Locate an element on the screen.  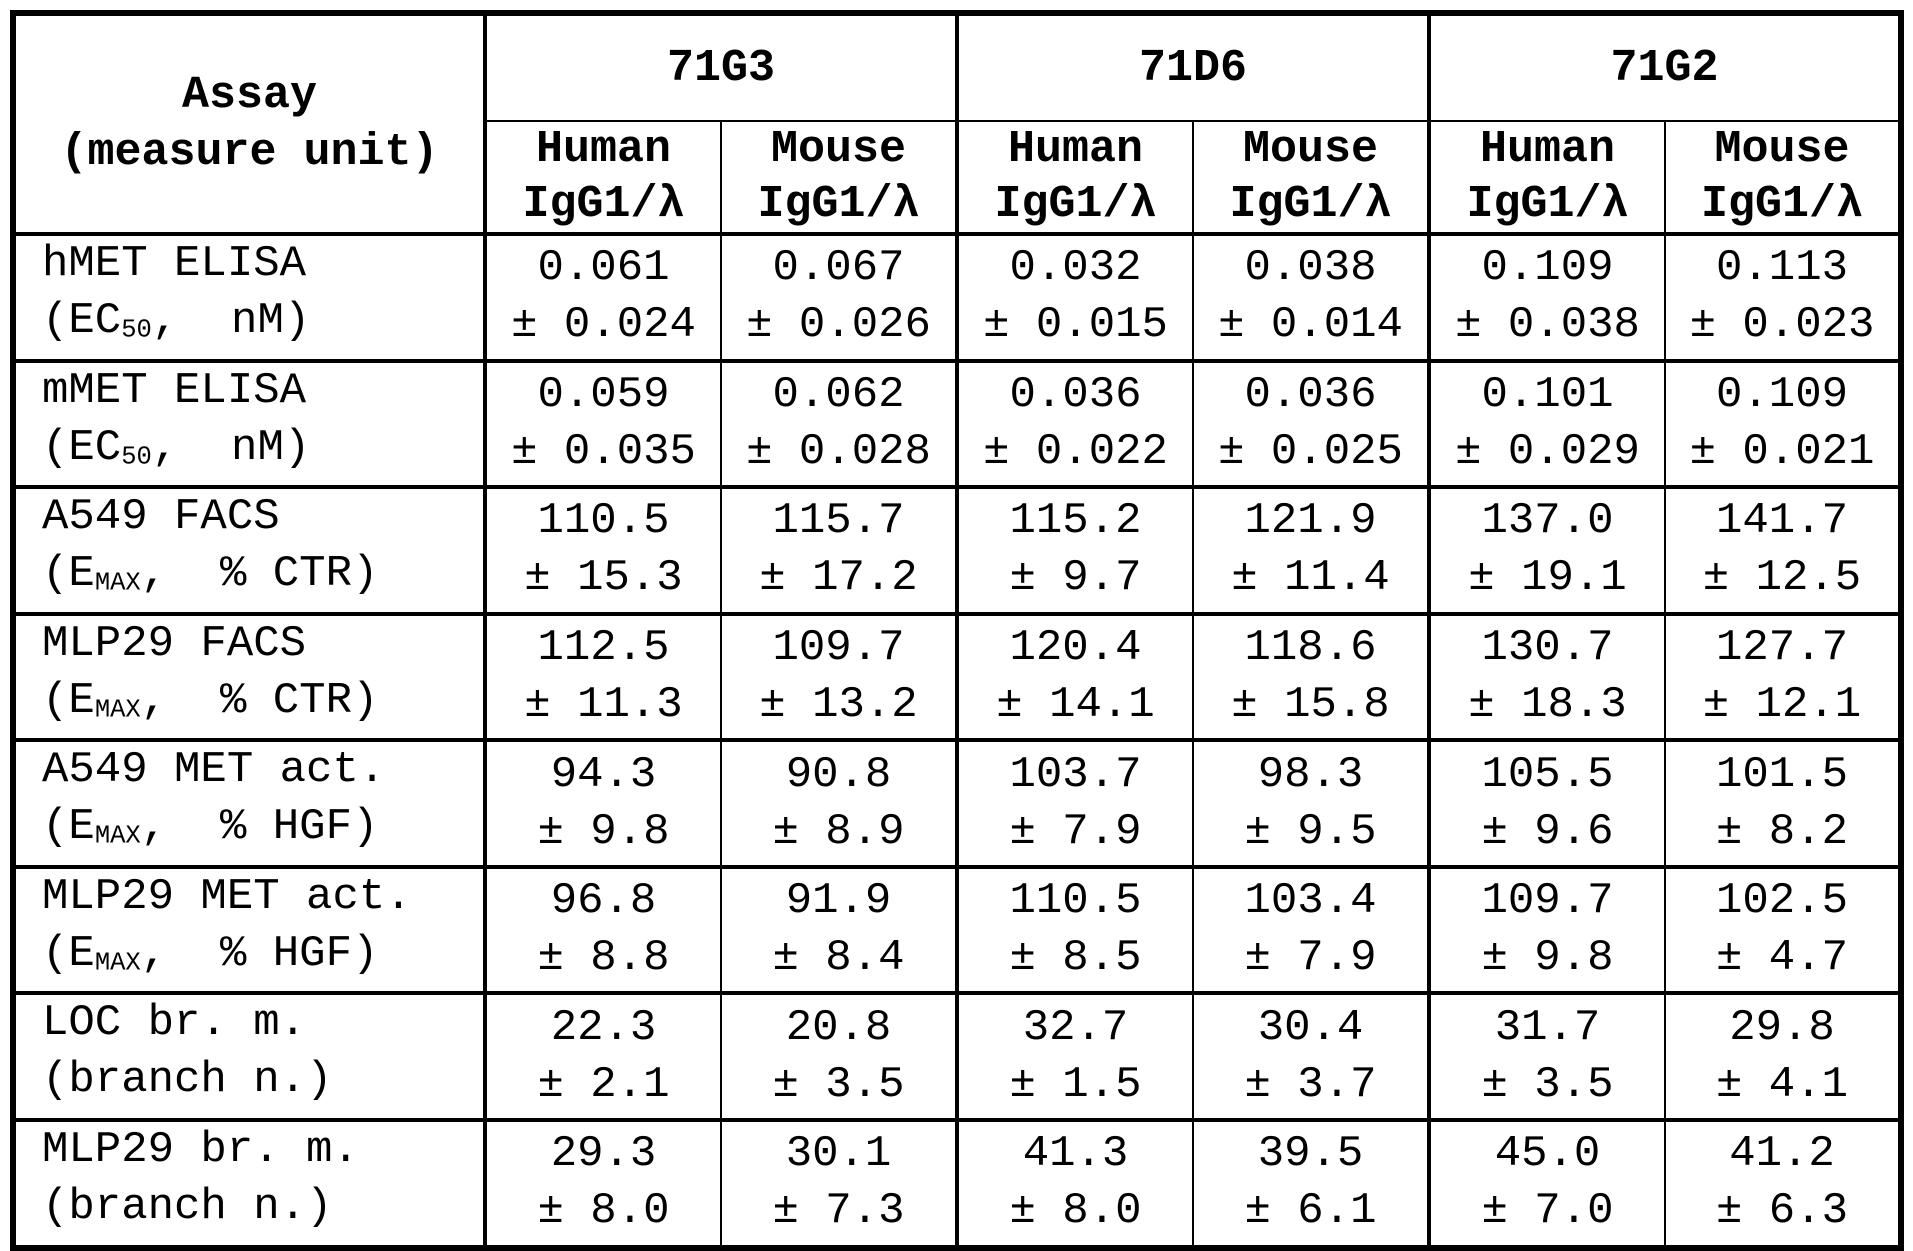
value-cell: 0.036 ± 0.025 is located at coordinates (1311, 424).